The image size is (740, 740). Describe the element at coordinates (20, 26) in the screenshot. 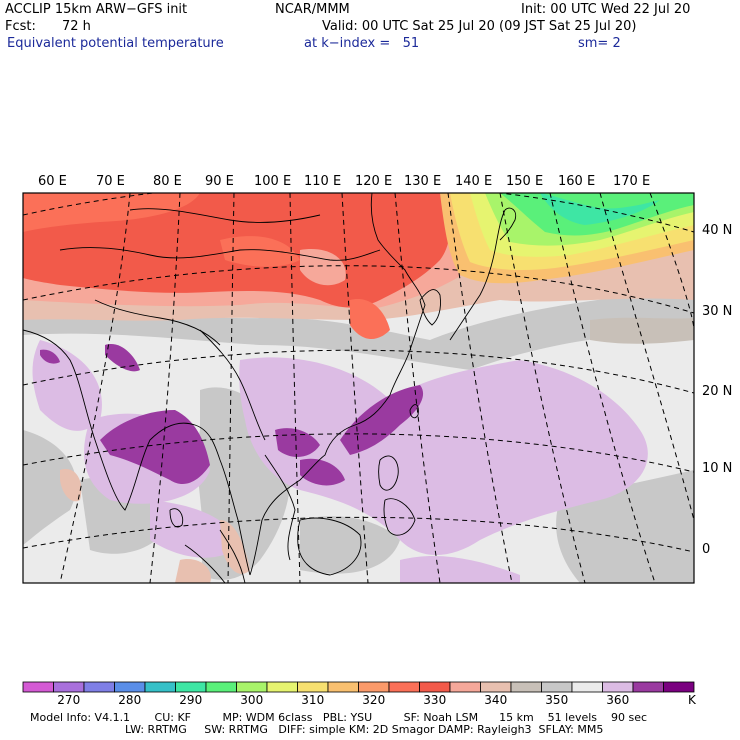

I see `forecast-label: Fcst:` at that location.